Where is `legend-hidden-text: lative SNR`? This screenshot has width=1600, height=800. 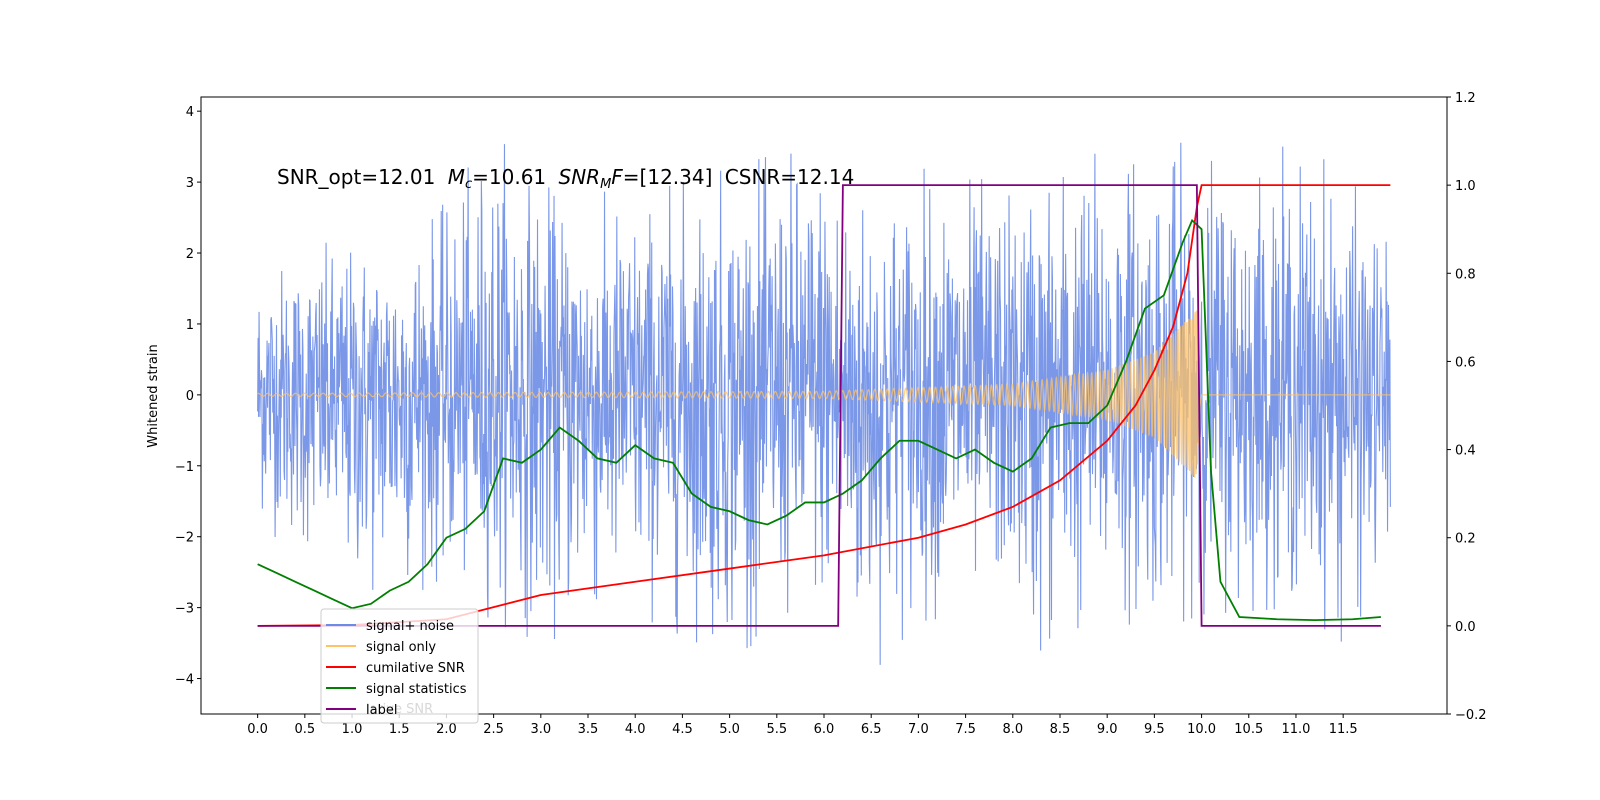 legend-hidden-text: lative SNR is located at coordinates (399, 709).